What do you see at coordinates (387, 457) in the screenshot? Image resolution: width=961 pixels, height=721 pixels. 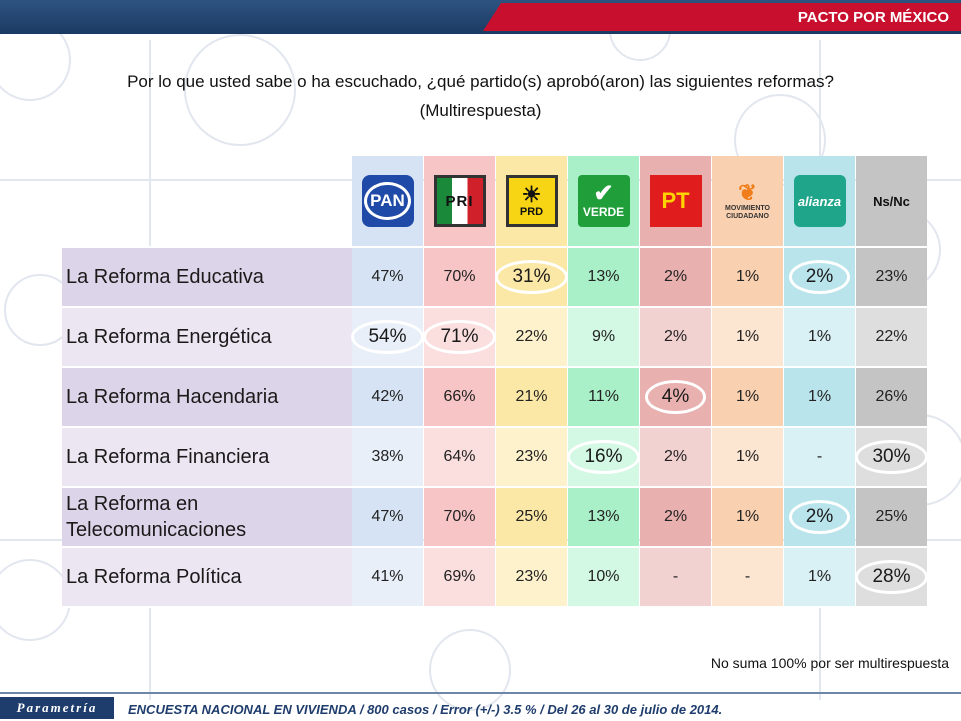 I see `value-cell-pan: 38%` at bounding box center [387, 457].